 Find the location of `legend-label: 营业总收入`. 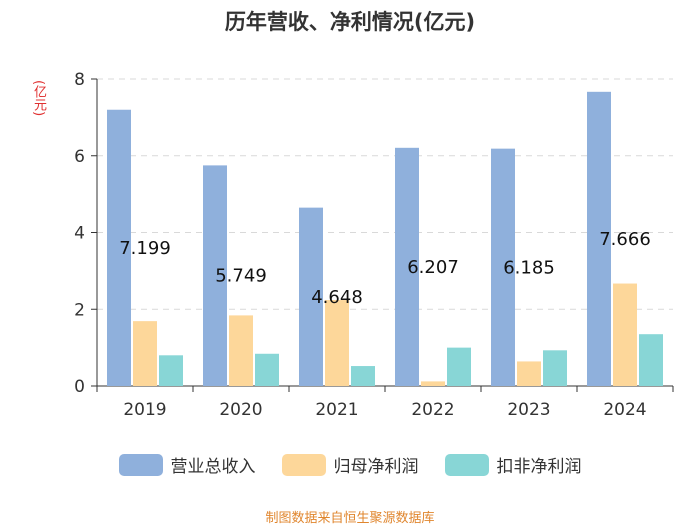

legend-label: 营业总收入 is located at coordinates (213, 467).